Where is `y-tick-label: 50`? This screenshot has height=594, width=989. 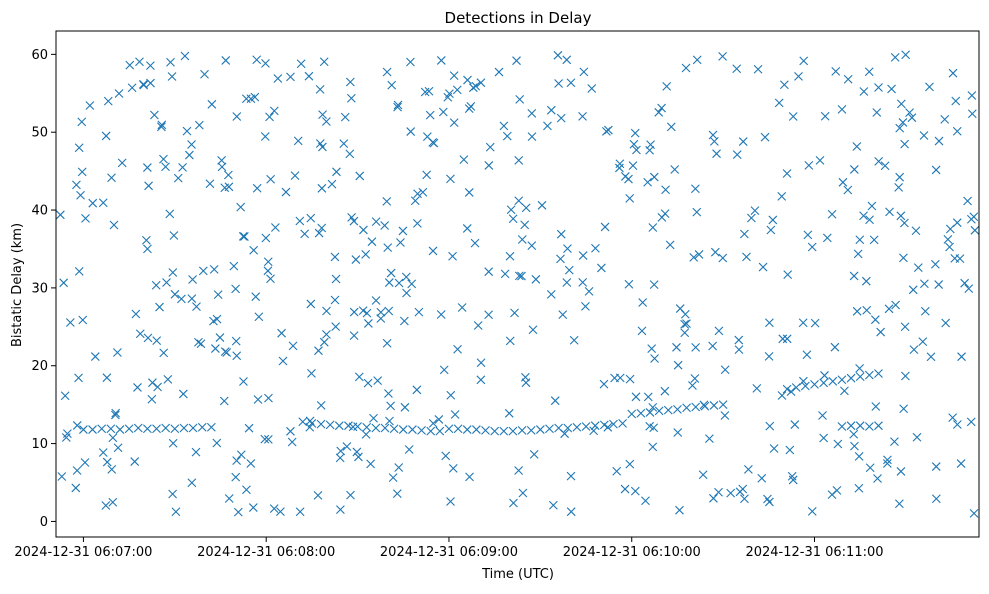
y-tick-label: 50 is located at coordinates (39, 133).